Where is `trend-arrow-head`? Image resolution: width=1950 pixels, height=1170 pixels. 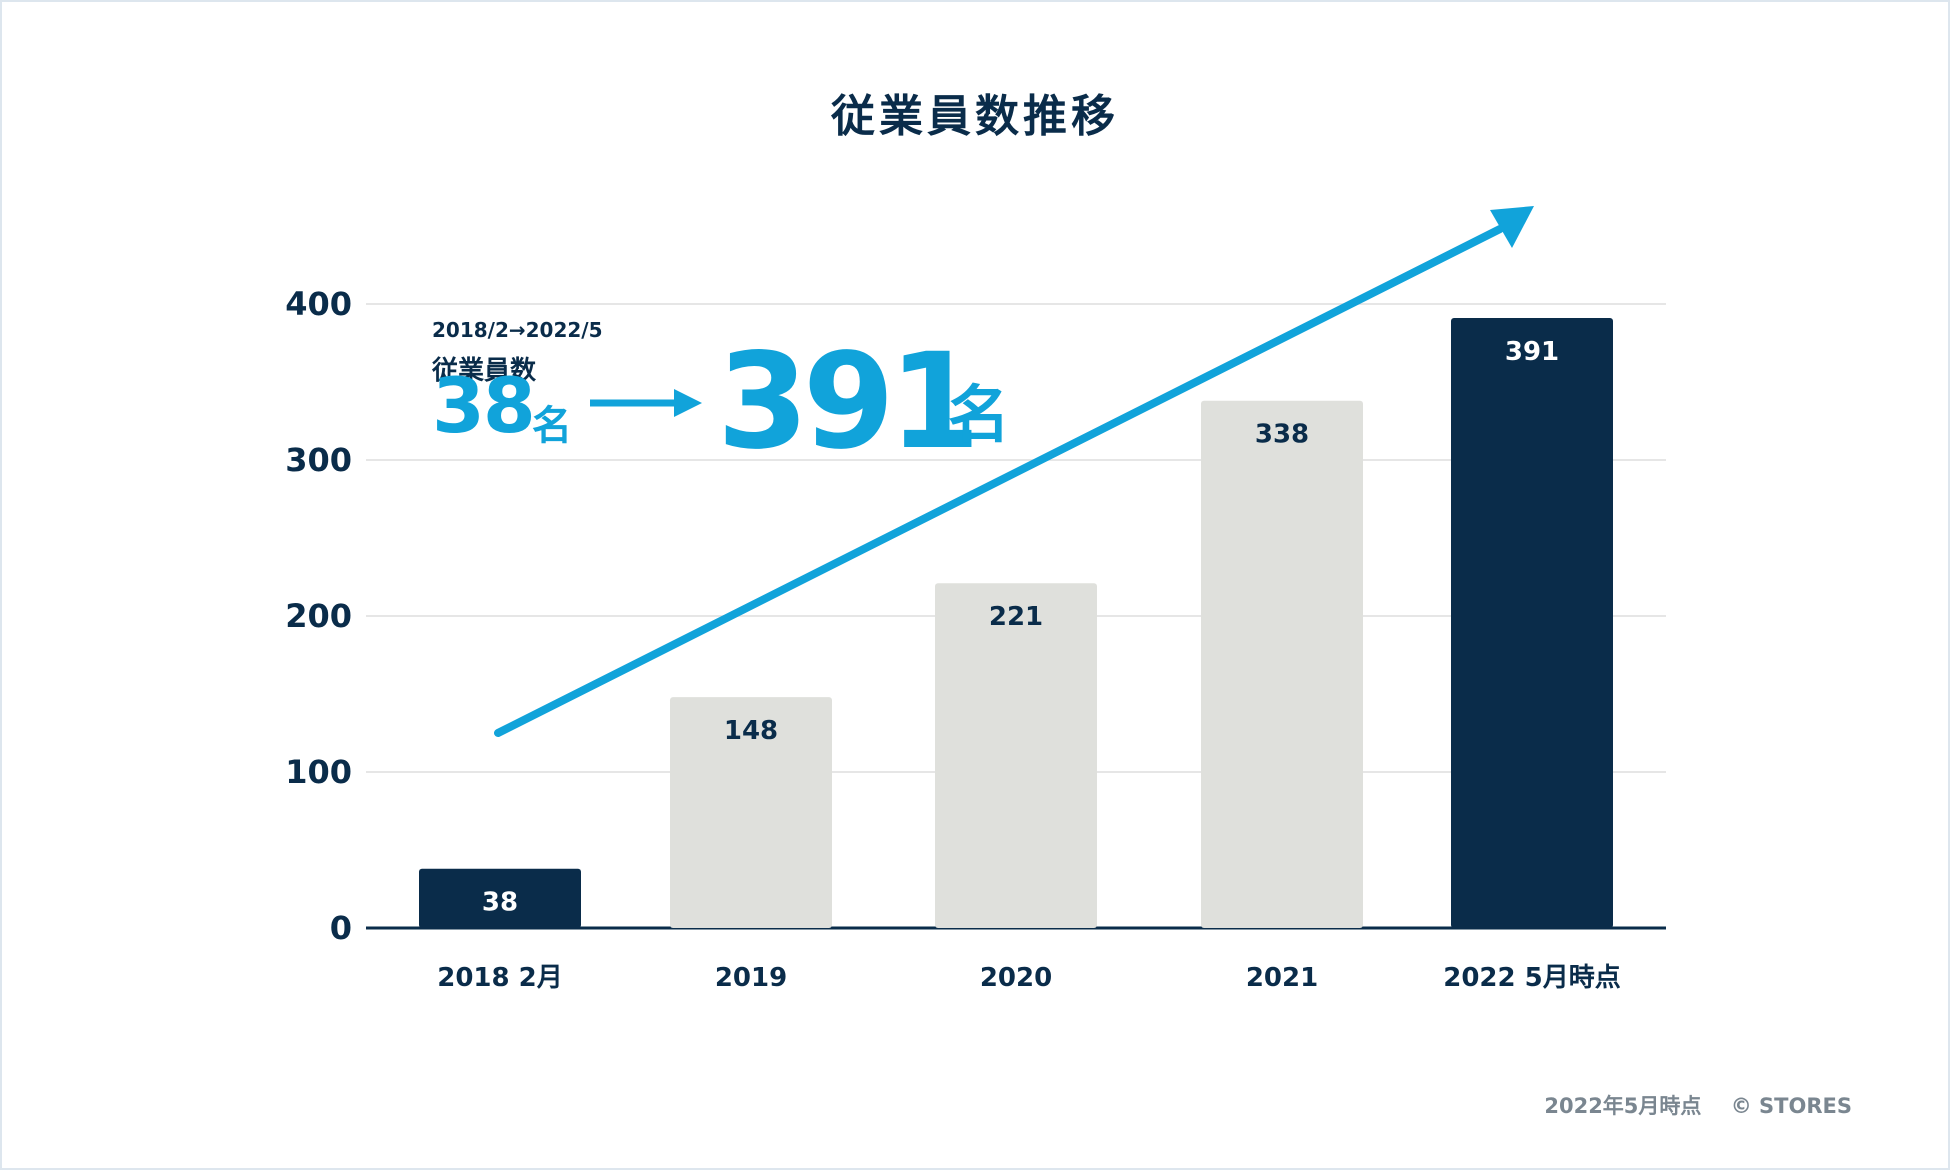 trend-arrow-head is located at coordinates (1512, 227).